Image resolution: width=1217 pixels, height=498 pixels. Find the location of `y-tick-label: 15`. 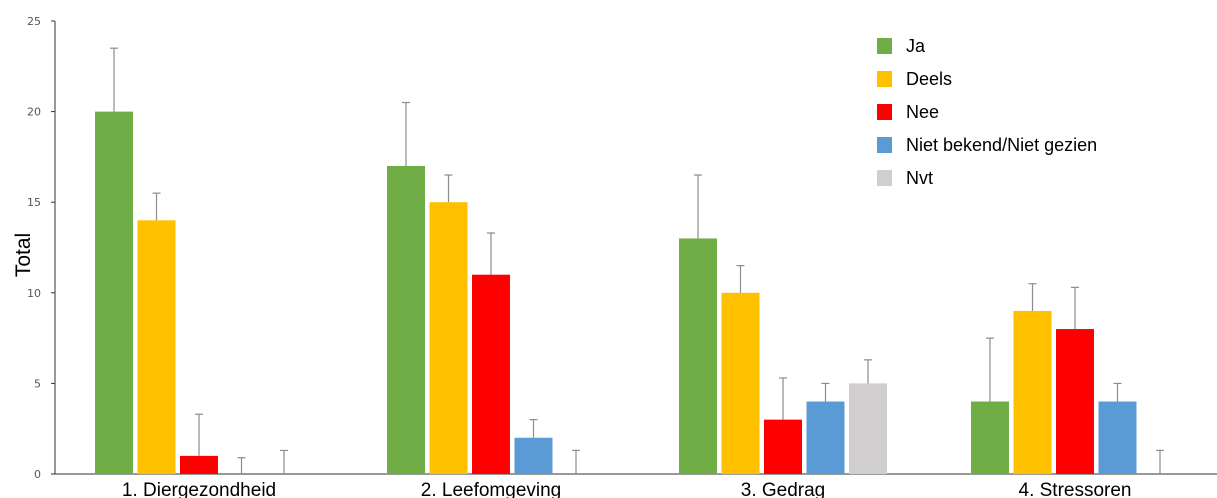

y-tick-label: 15 is located at coordinates (34, 202).